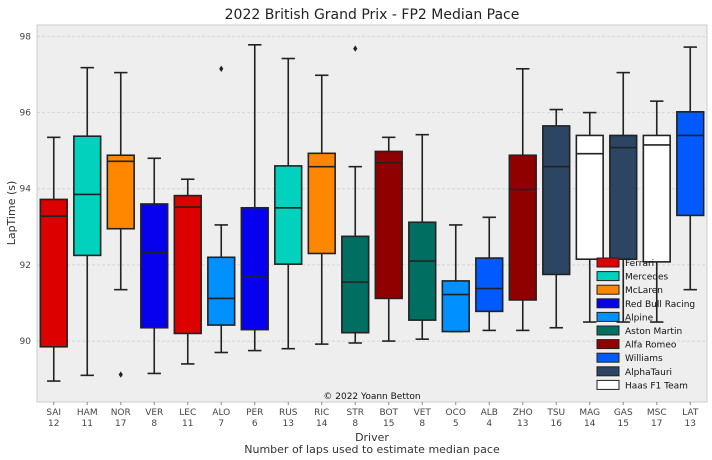  What do you see at coordinates (355, 194) in the screenshot?
I see `box-str` at bounding box center [355, 194].